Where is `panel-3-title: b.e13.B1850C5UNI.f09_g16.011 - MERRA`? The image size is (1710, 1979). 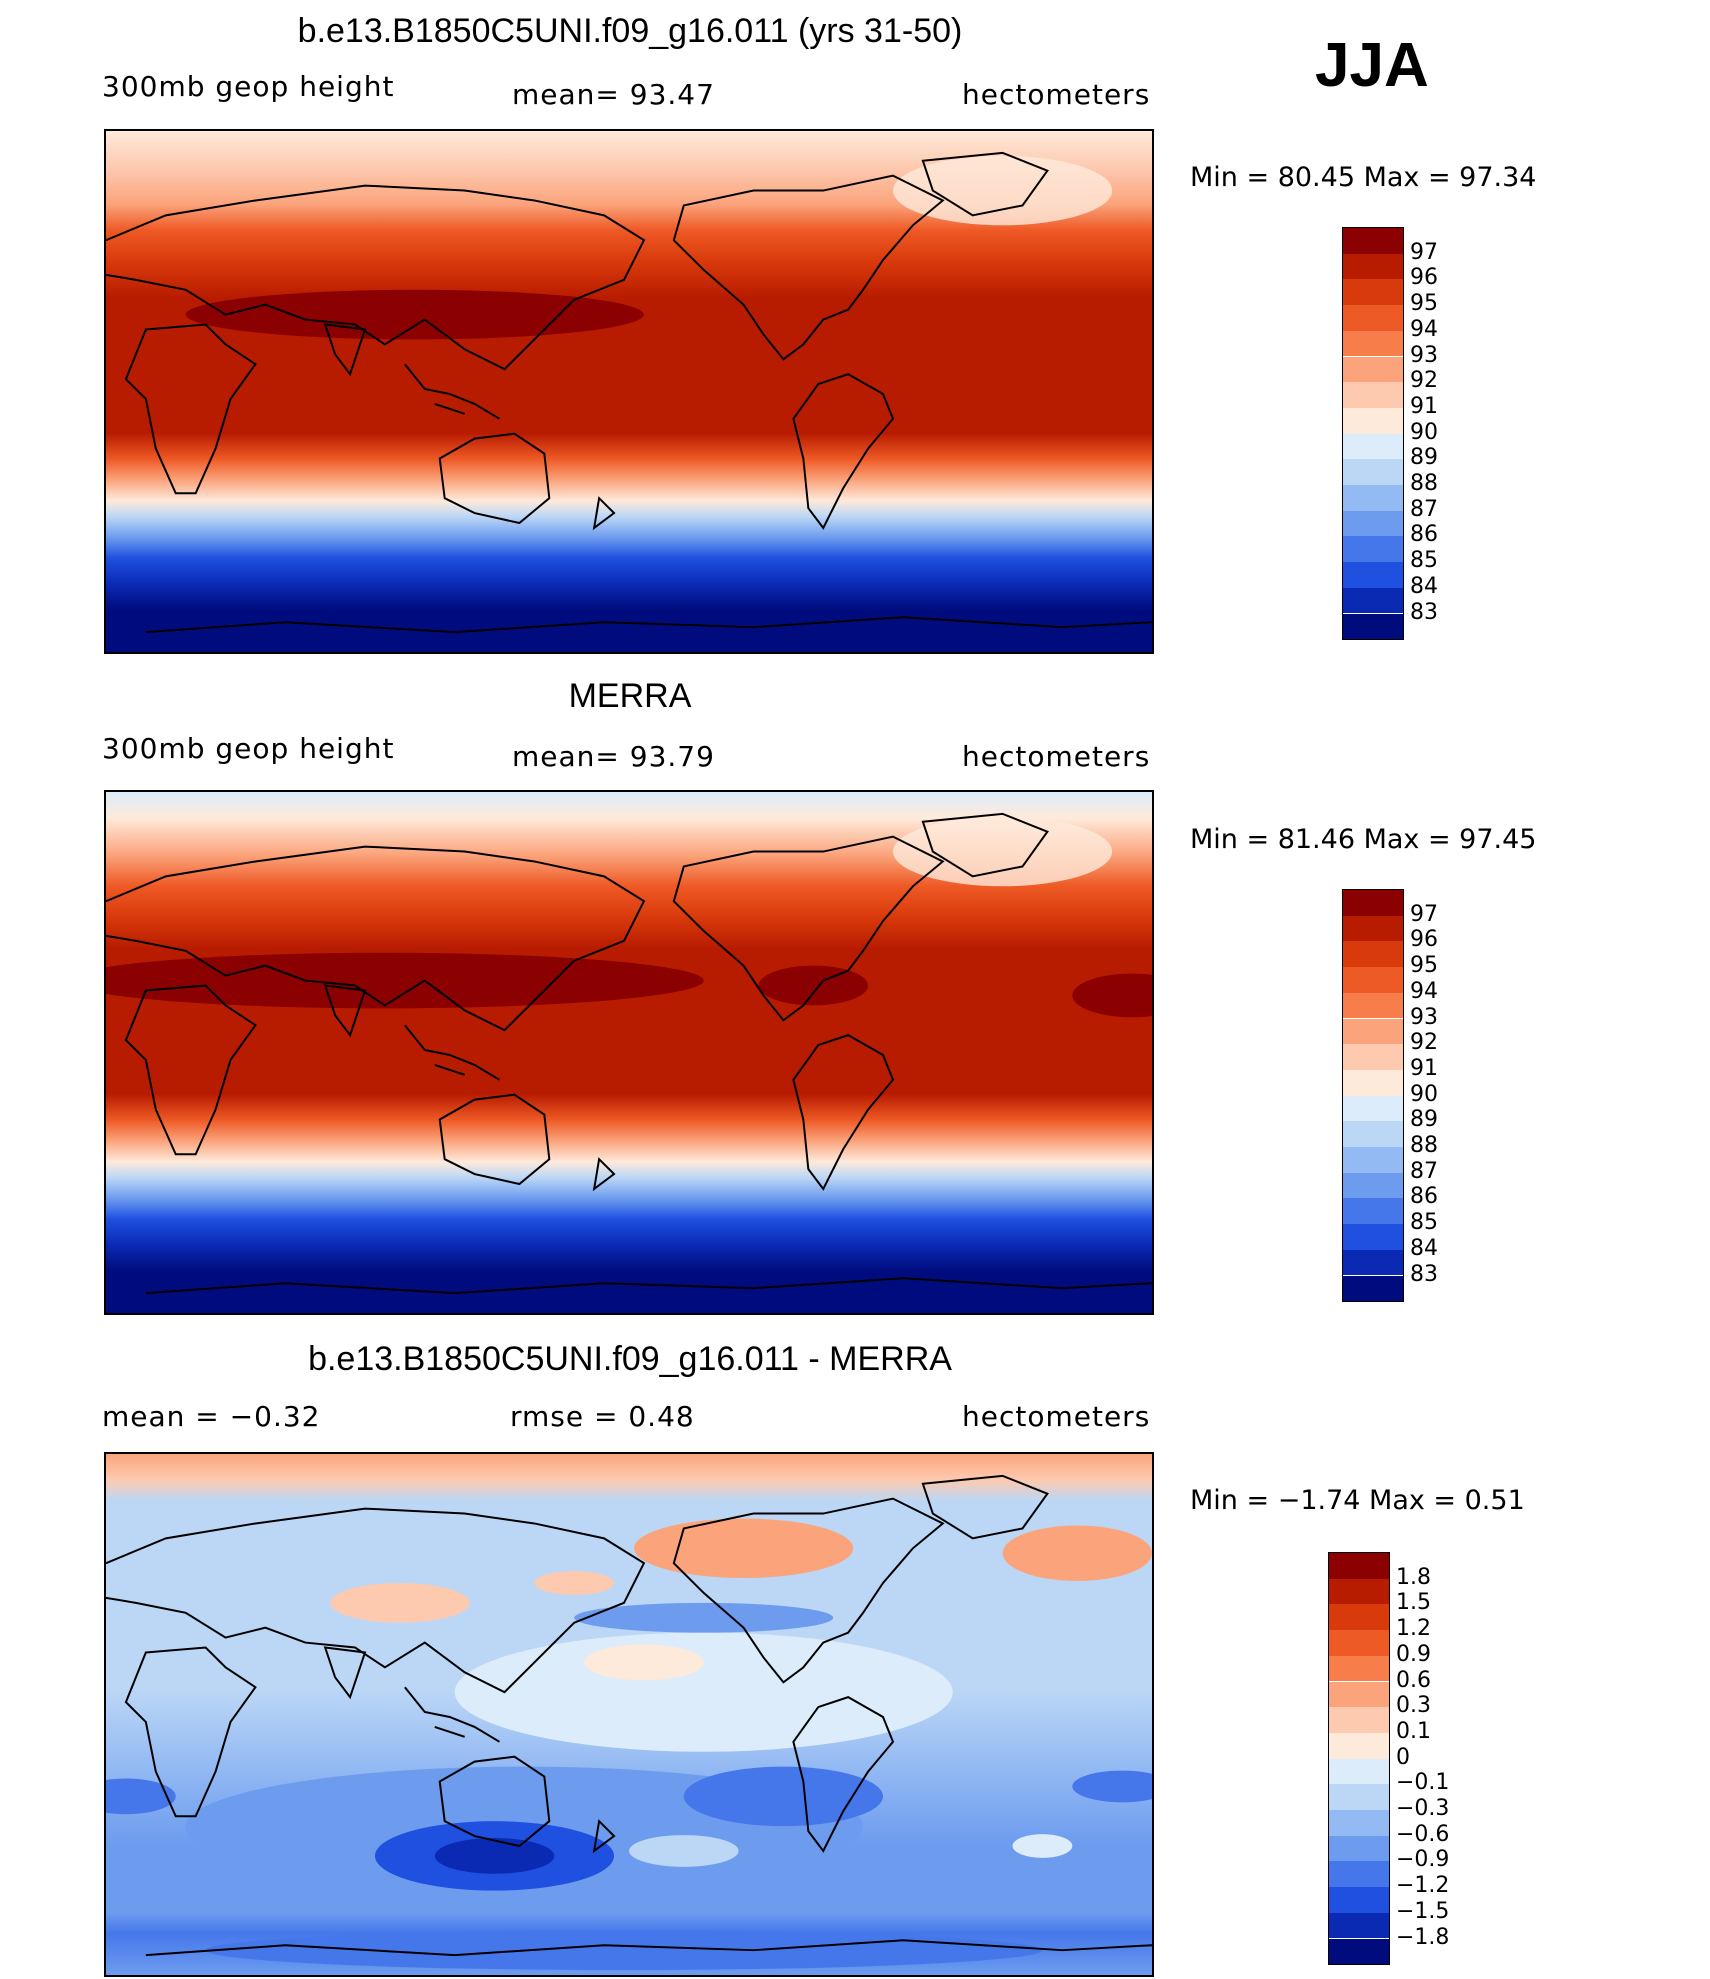 panel-3-title: b.e13.B1850C5UNI.f09_g16.011 - MERRA is located at coordinates (630, 1359).